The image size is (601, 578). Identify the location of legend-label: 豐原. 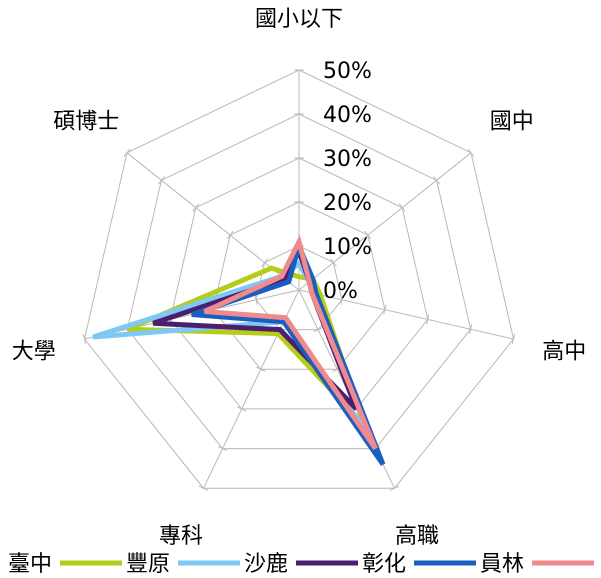
(148, 564).